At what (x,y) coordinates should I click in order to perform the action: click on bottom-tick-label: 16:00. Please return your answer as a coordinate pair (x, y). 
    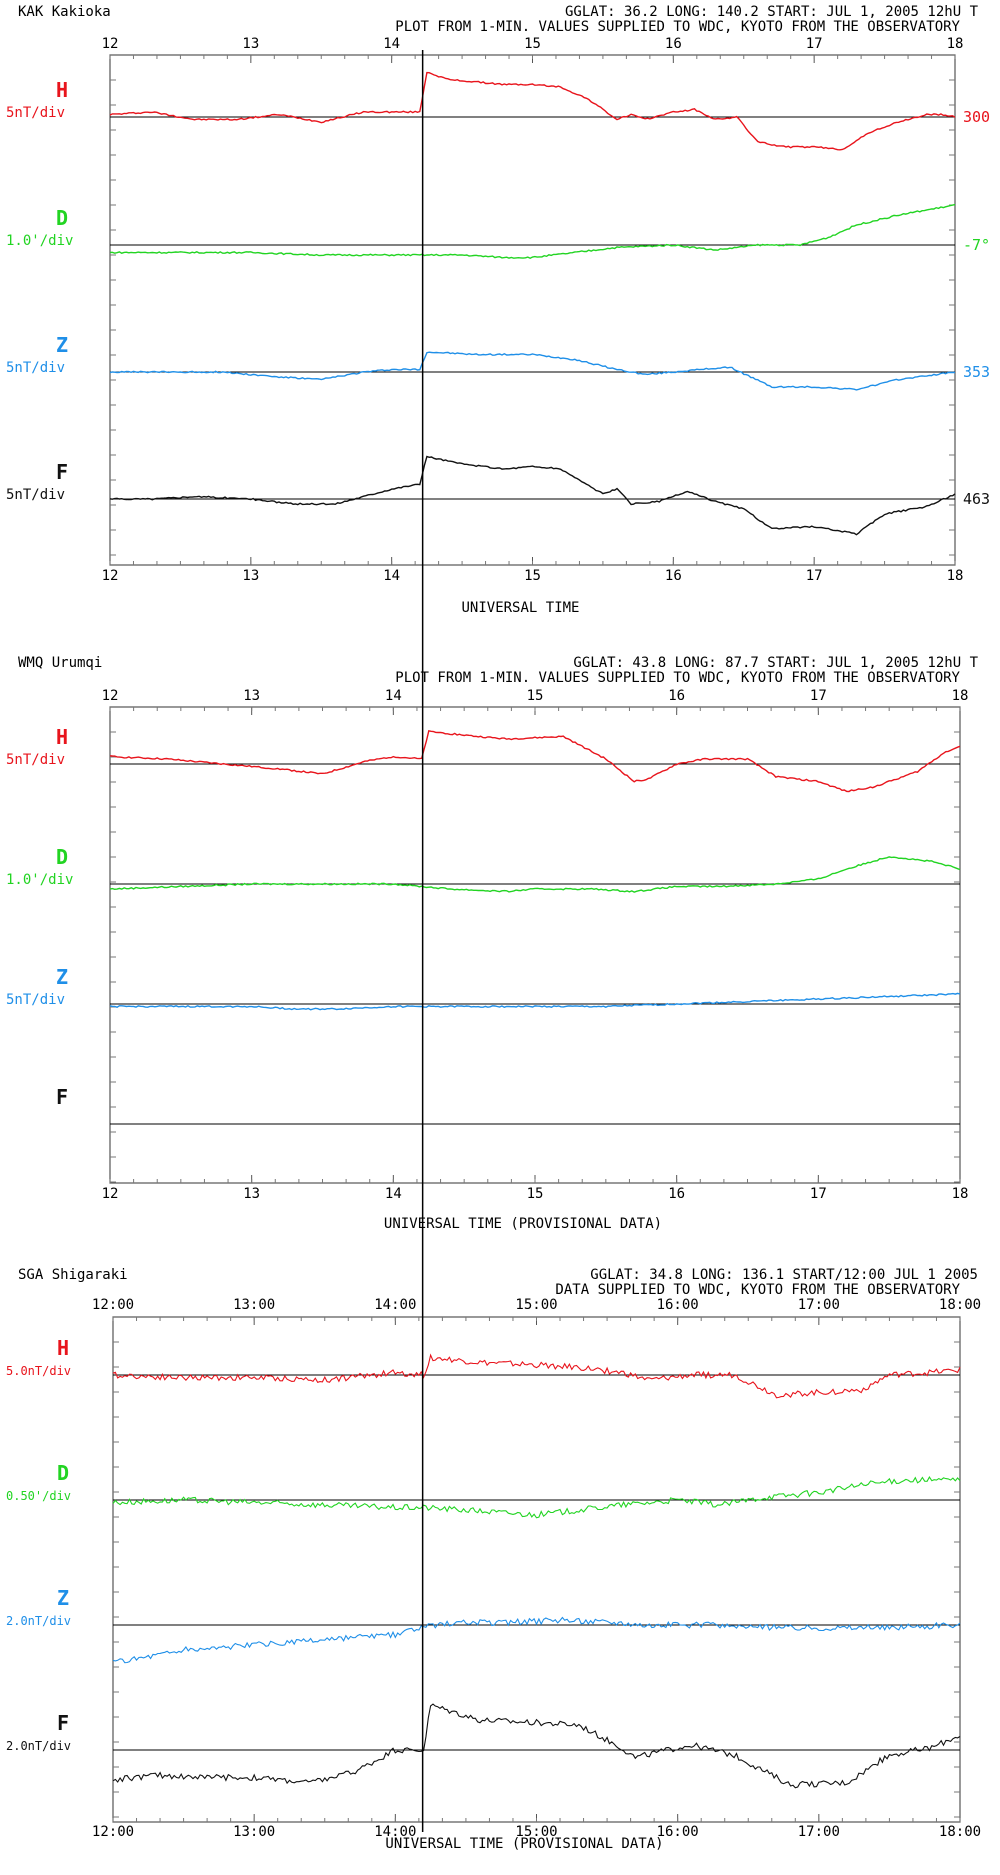
    Looking at the image, I should click on (678, 1832).